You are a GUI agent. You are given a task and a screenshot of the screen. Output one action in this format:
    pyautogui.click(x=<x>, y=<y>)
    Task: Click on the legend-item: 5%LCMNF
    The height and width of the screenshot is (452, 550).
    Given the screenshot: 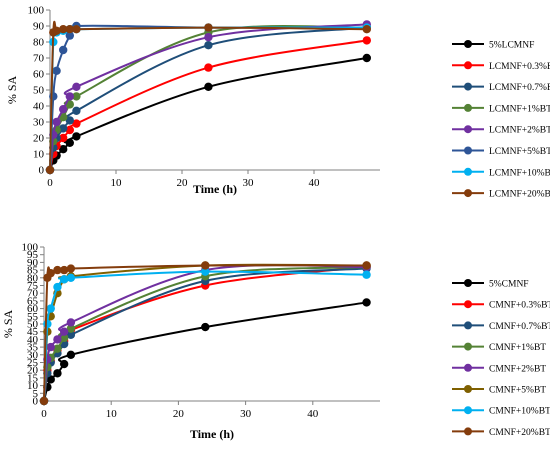 What is the action you would take?
    pyautogui.click(x=493, y=45)
    